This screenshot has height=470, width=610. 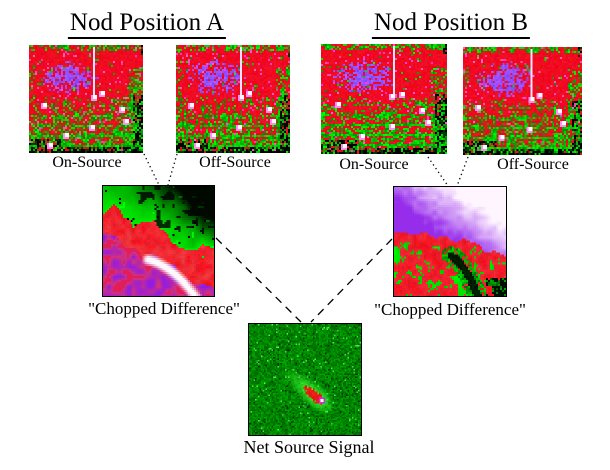 I want to click on nod-a-on-source-image, so click(x=86, y=99).